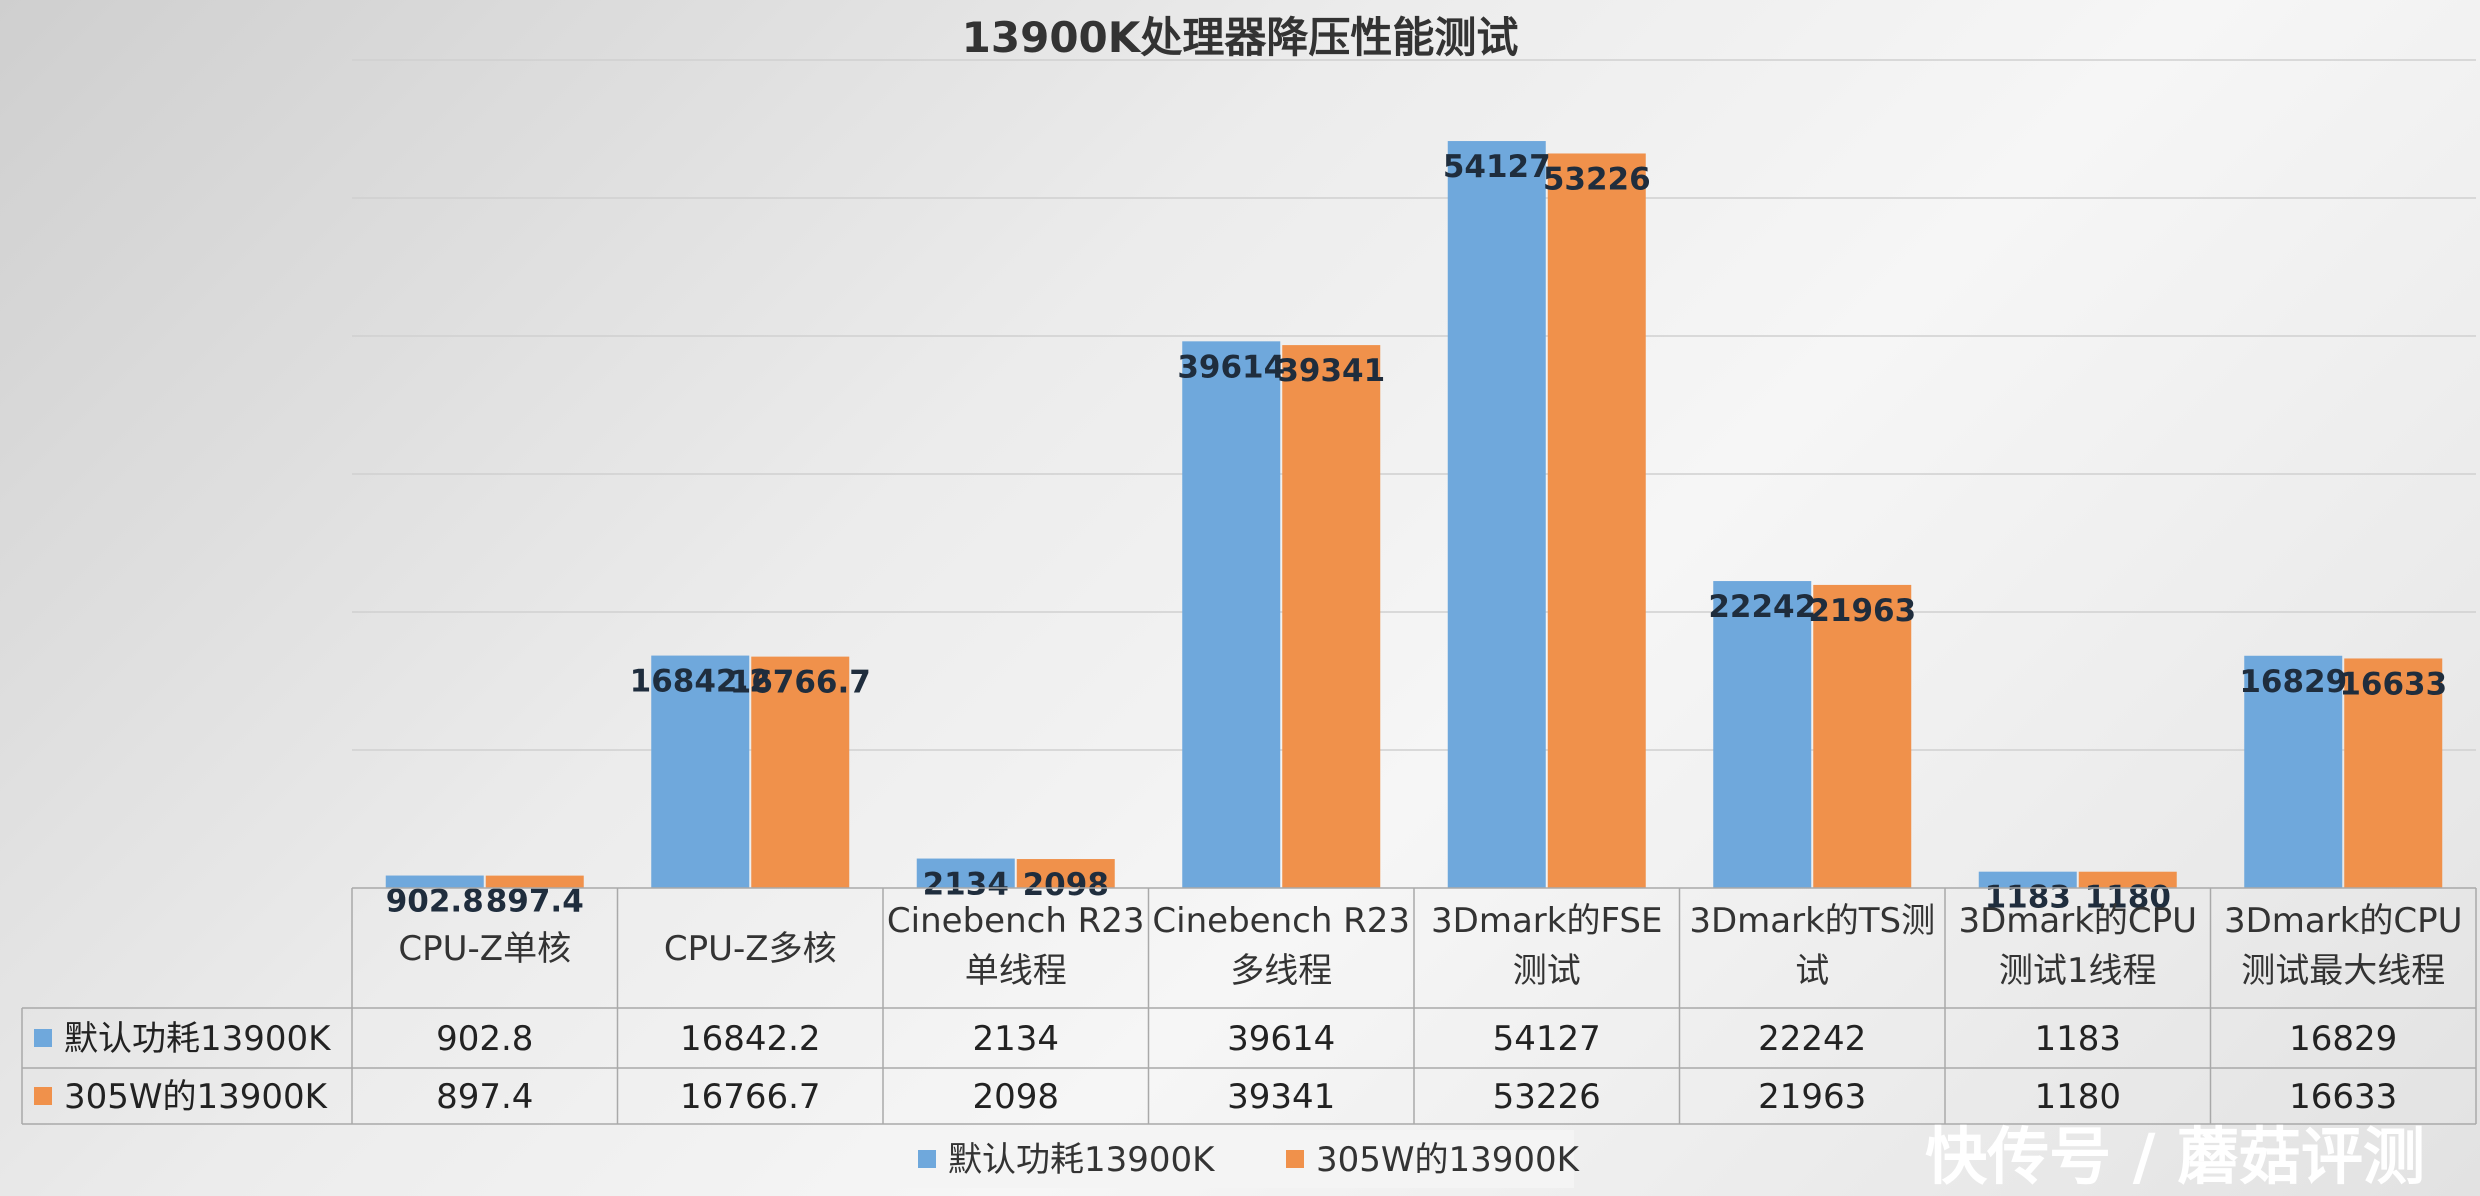 This screenshot has height=1196, width=2480. I want to click on category-label-4: Cinebench R23 多线程, so click(1281, 946).